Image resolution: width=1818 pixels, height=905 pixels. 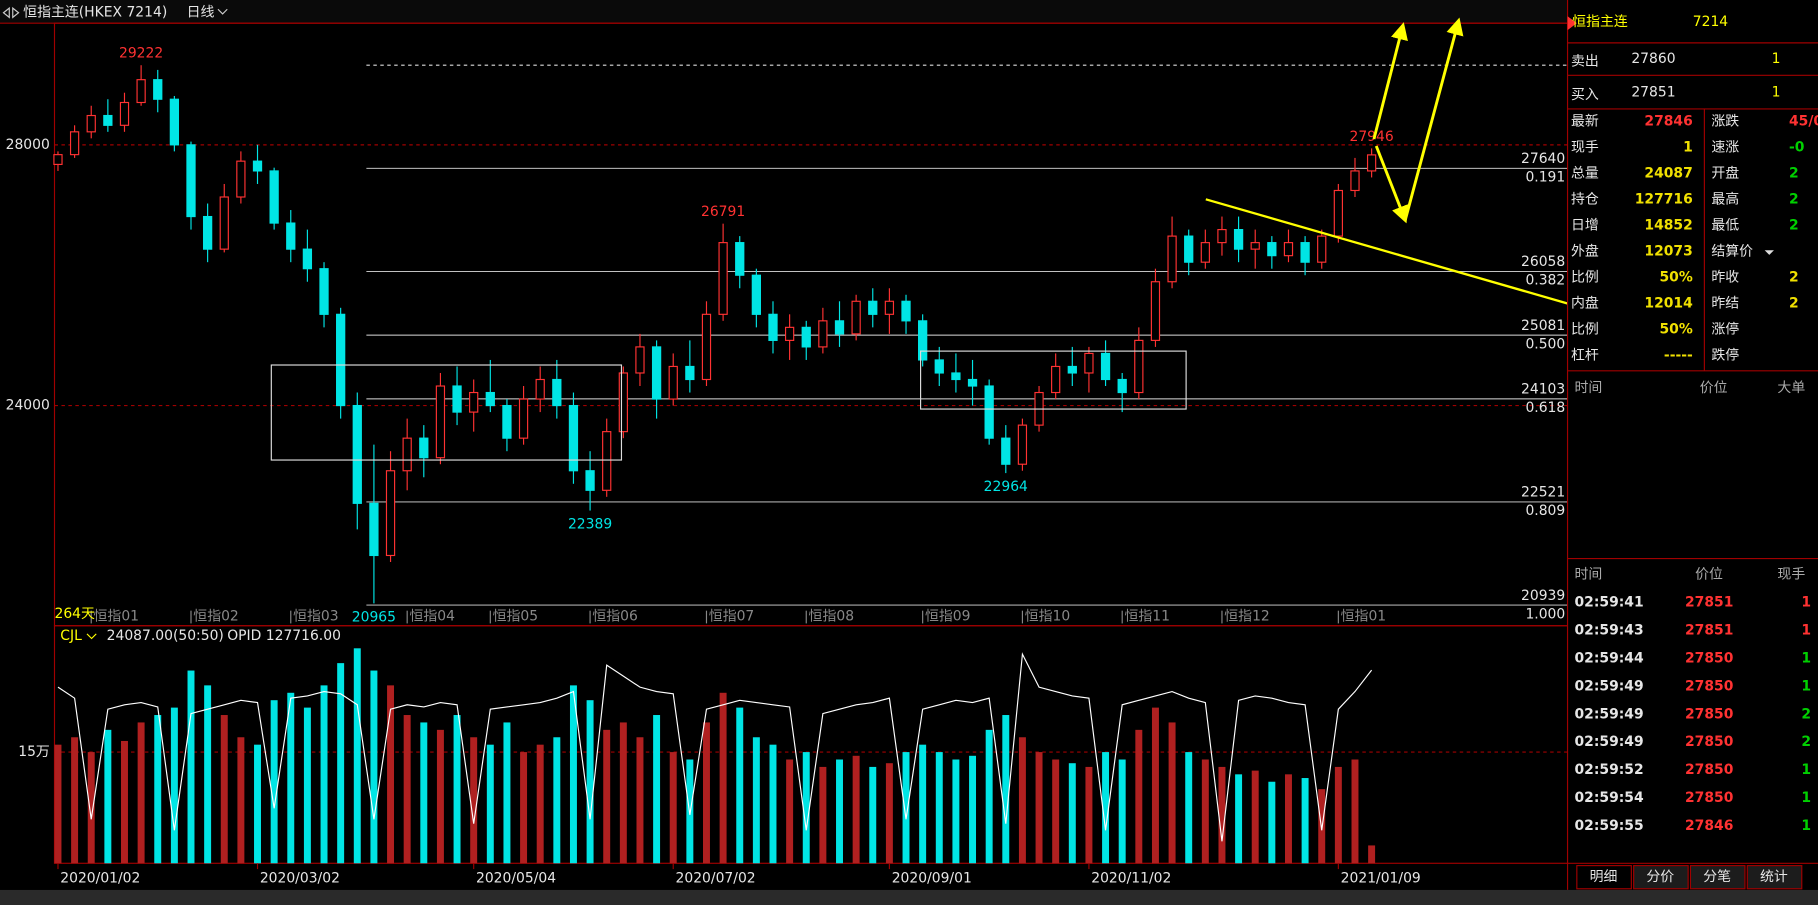 I want to click on drawn-box, so click(x=446, y=412).